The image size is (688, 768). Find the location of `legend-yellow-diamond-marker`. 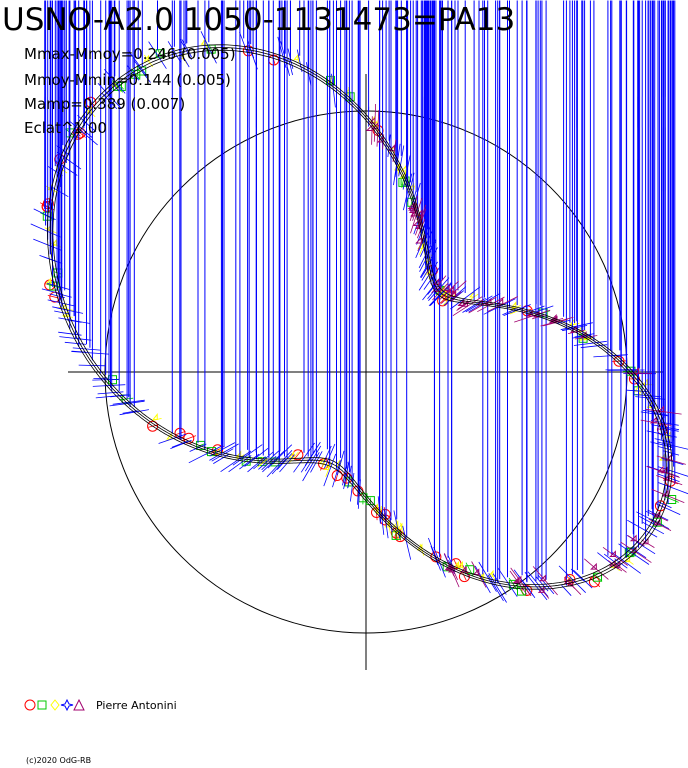

legend-yellow-diamond-marker is located at coordinates (55, 705).